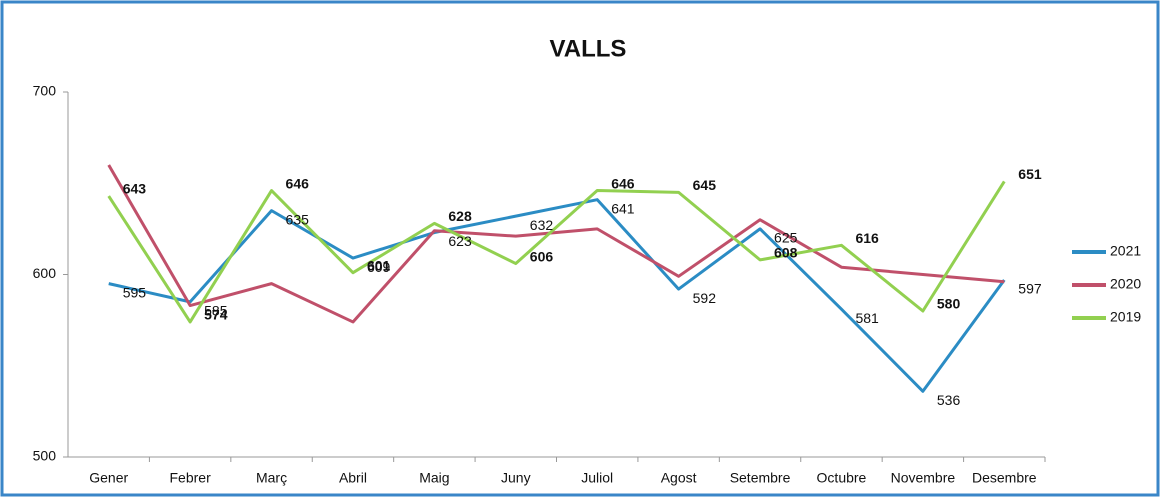 The height and width of the screenshot is (497, 1160). Describe the element at coordinates (108, 478) in the screenshot. I see `x-tick-label: Gener` at that location.